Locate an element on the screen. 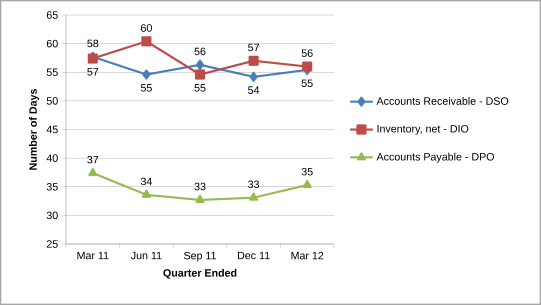 This screenshot has height=305, width=541. legend-label: Accounts Payable - DPO is located at coordinates (435, 157).